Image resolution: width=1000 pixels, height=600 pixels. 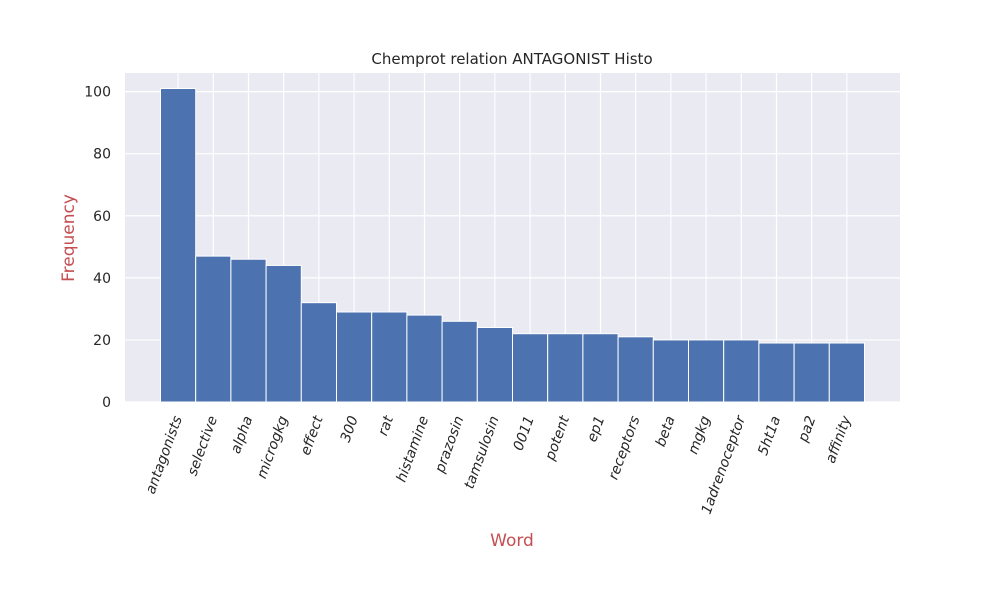 I want to click on bar-tamsulosin, so click(x=494, y=365).